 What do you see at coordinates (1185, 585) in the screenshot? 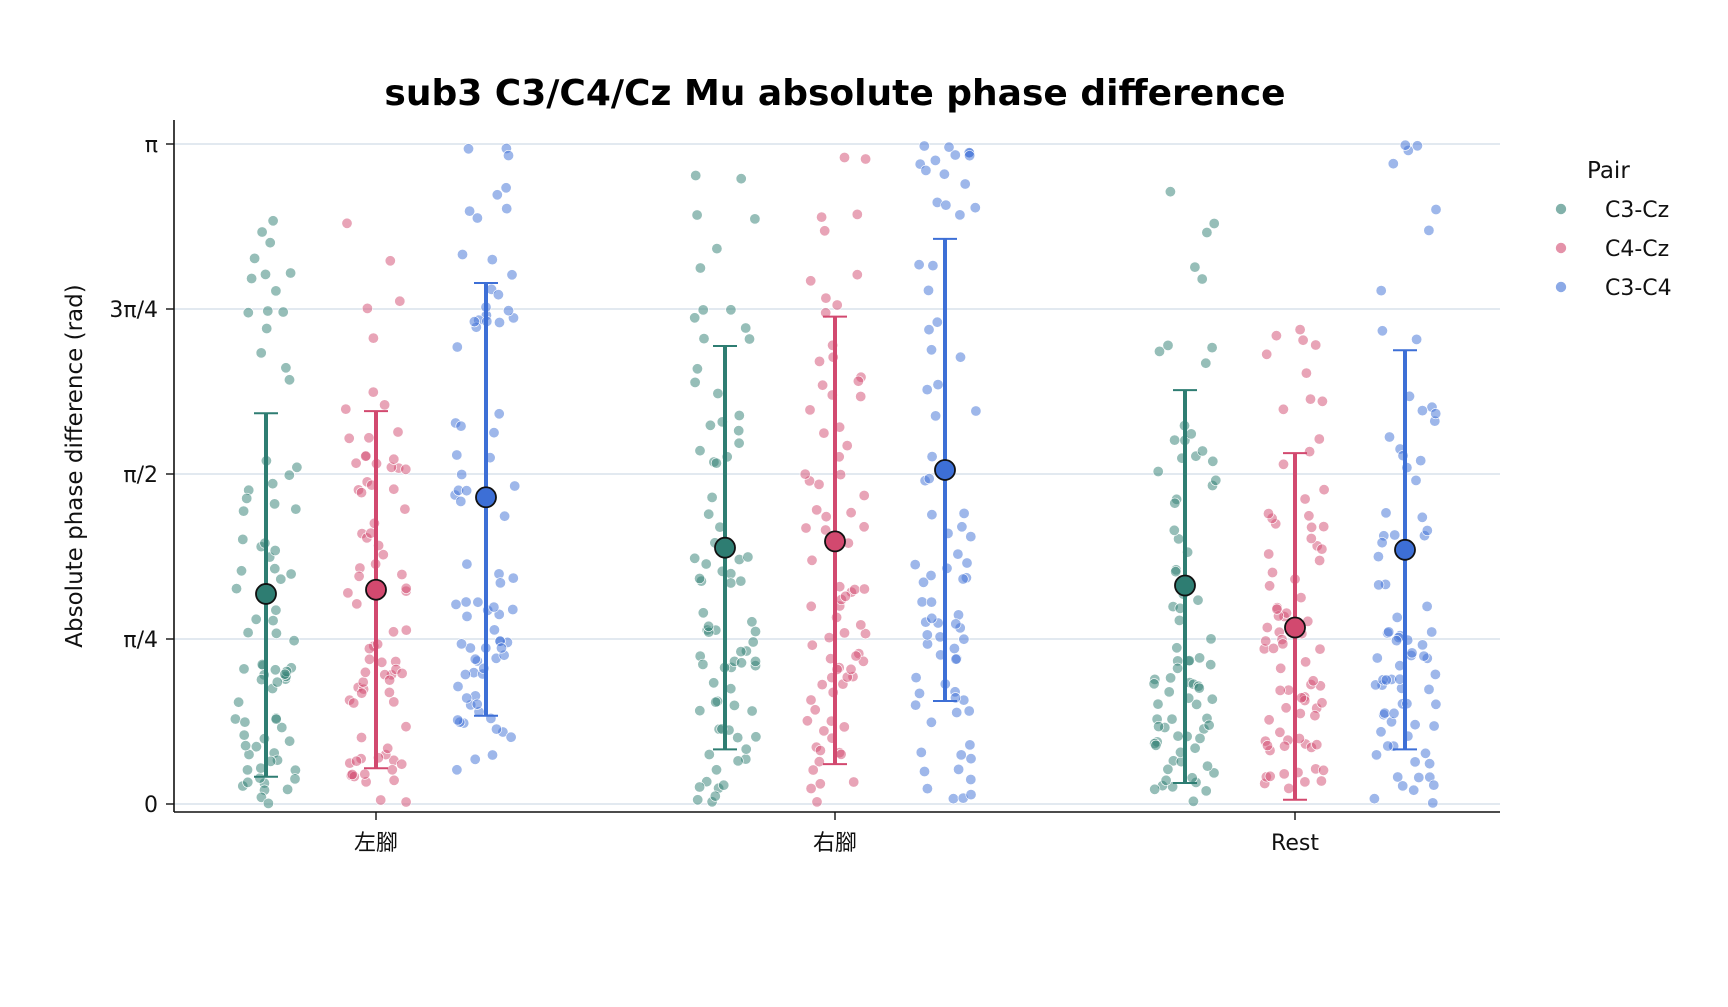
I see `mean-marker-c3-cz` at bounding box center [1185, 585].